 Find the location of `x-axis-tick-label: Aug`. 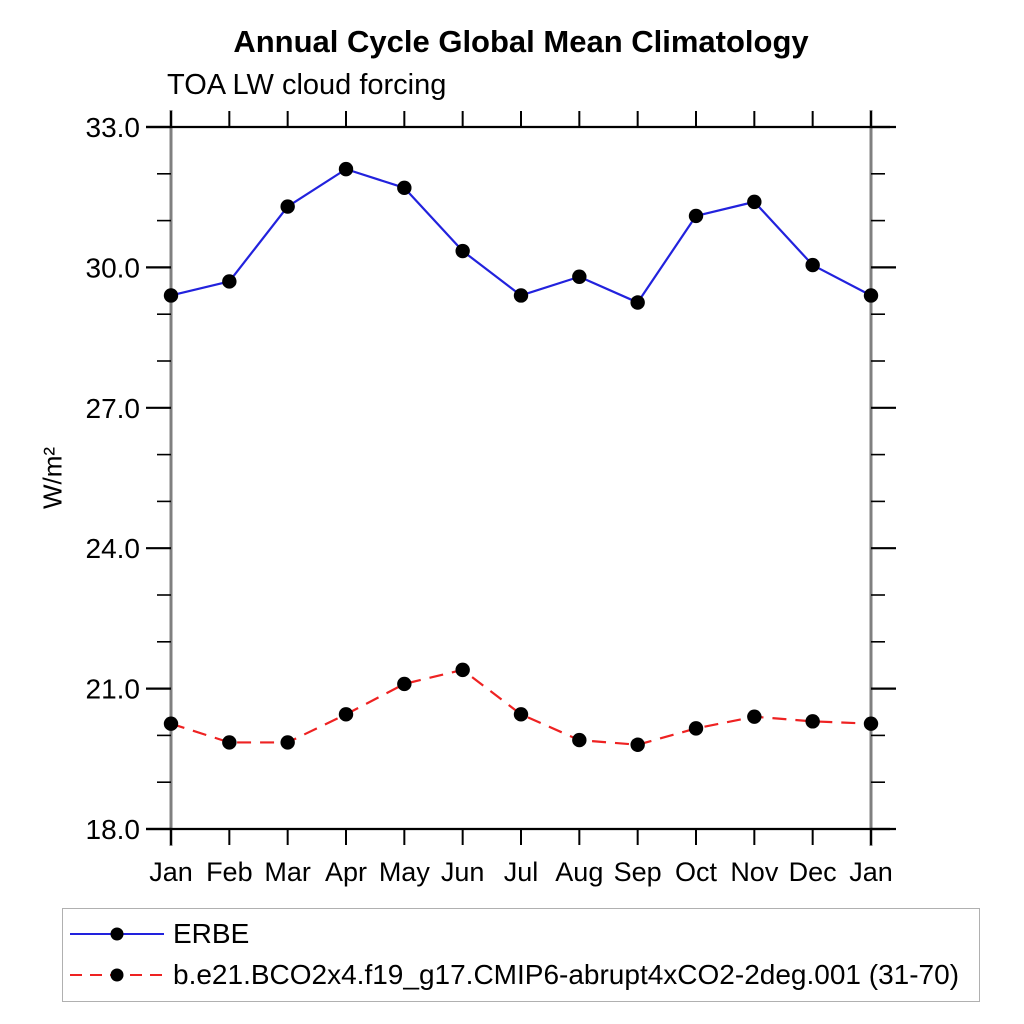

x-axis-tick-label: Aug is located at coordinates (579, 872).